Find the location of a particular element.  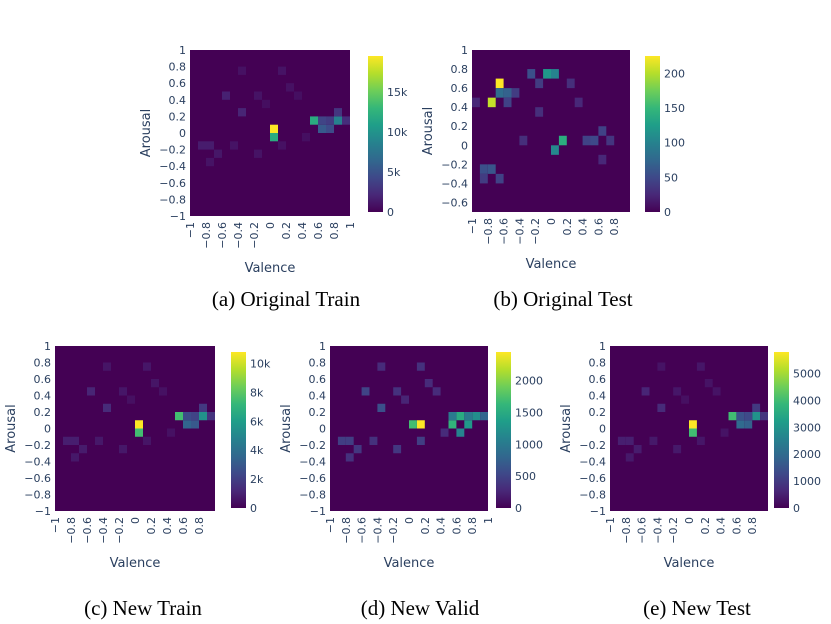

caption-a: (a) Original Train is located at coordinates (286, 299).